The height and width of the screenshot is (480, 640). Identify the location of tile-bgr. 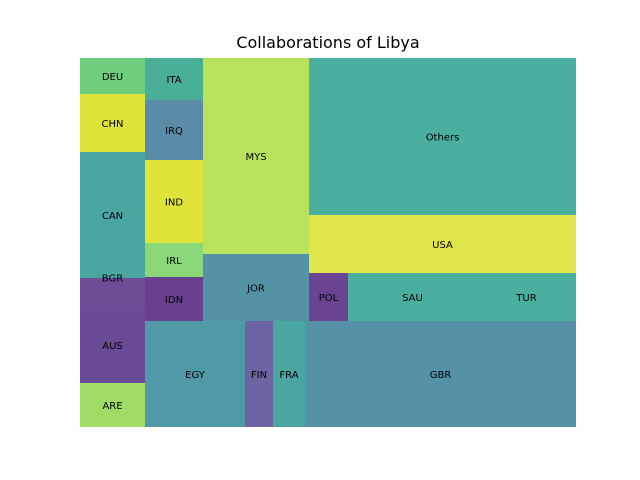
(112, 292).